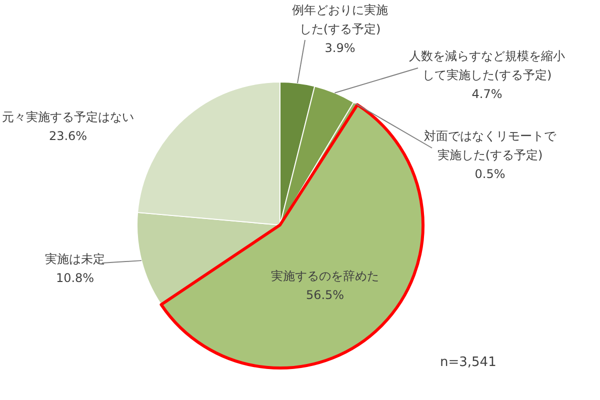 Image resolution: width=600 pixels, height=400 pixels. I want to click on data-label: 0.5%, so click(490, 174).